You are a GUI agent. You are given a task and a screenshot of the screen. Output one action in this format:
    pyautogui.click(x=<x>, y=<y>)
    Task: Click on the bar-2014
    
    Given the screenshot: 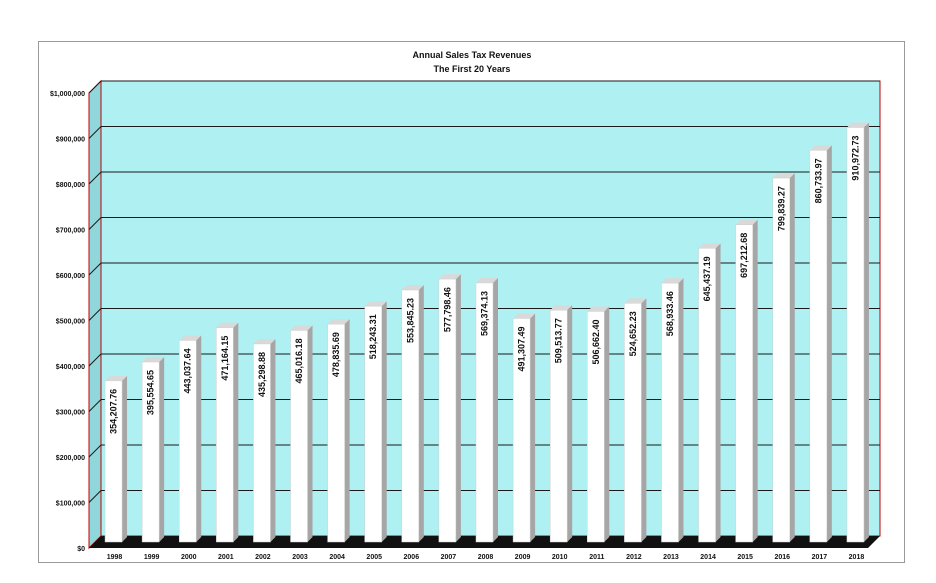 What is the action you would take?
    pyautogui.click(x=709, y=393)
    